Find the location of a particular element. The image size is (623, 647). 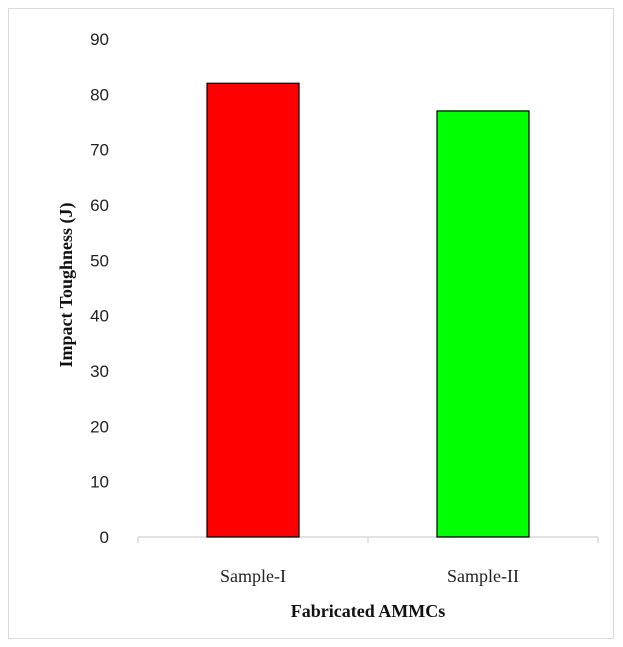

x-axis-title: Fabricated AMMCs is located at coordinates (368, 611).